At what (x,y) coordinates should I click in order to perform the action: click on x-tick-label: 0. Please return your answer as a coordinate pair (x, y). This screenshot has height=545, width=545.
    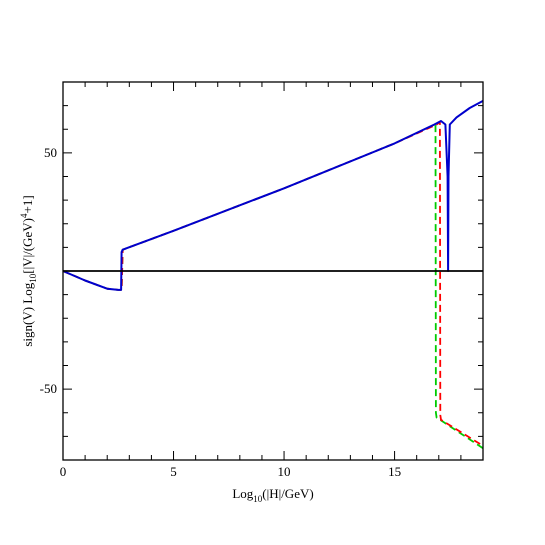
    Looking at the image, I should click on (63, 471).